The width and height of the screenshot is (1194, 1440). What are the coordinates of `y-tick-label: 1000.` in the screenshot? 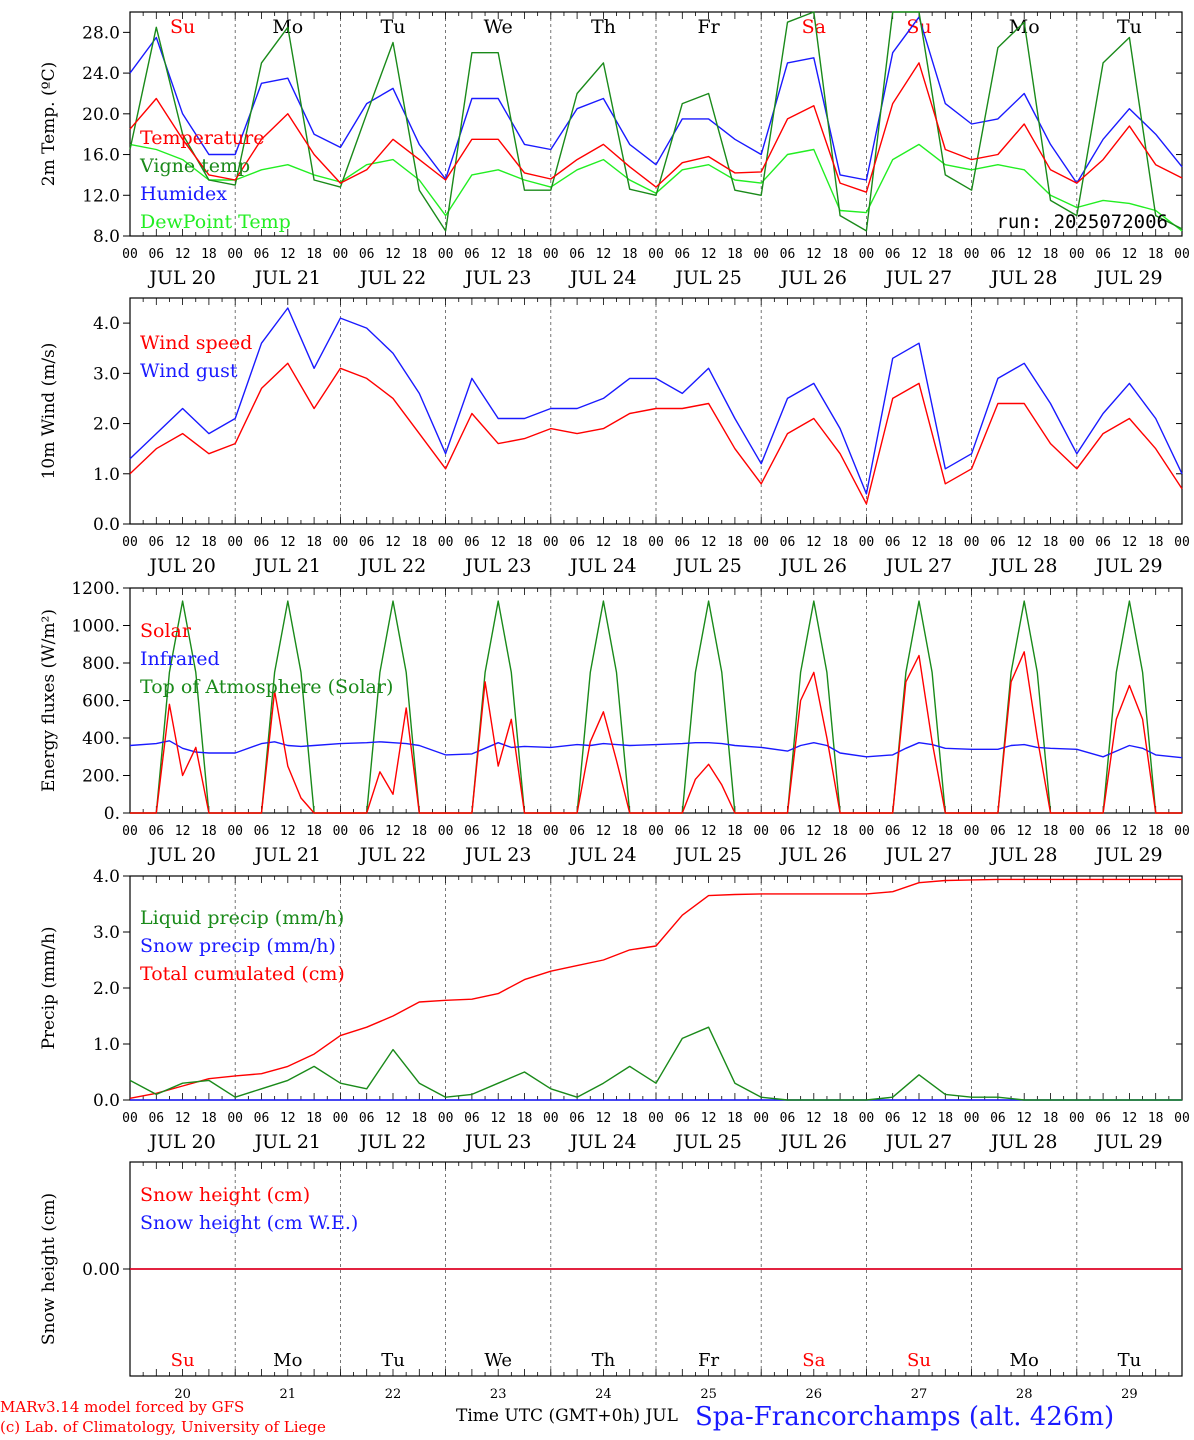 It's located at (95, 627).